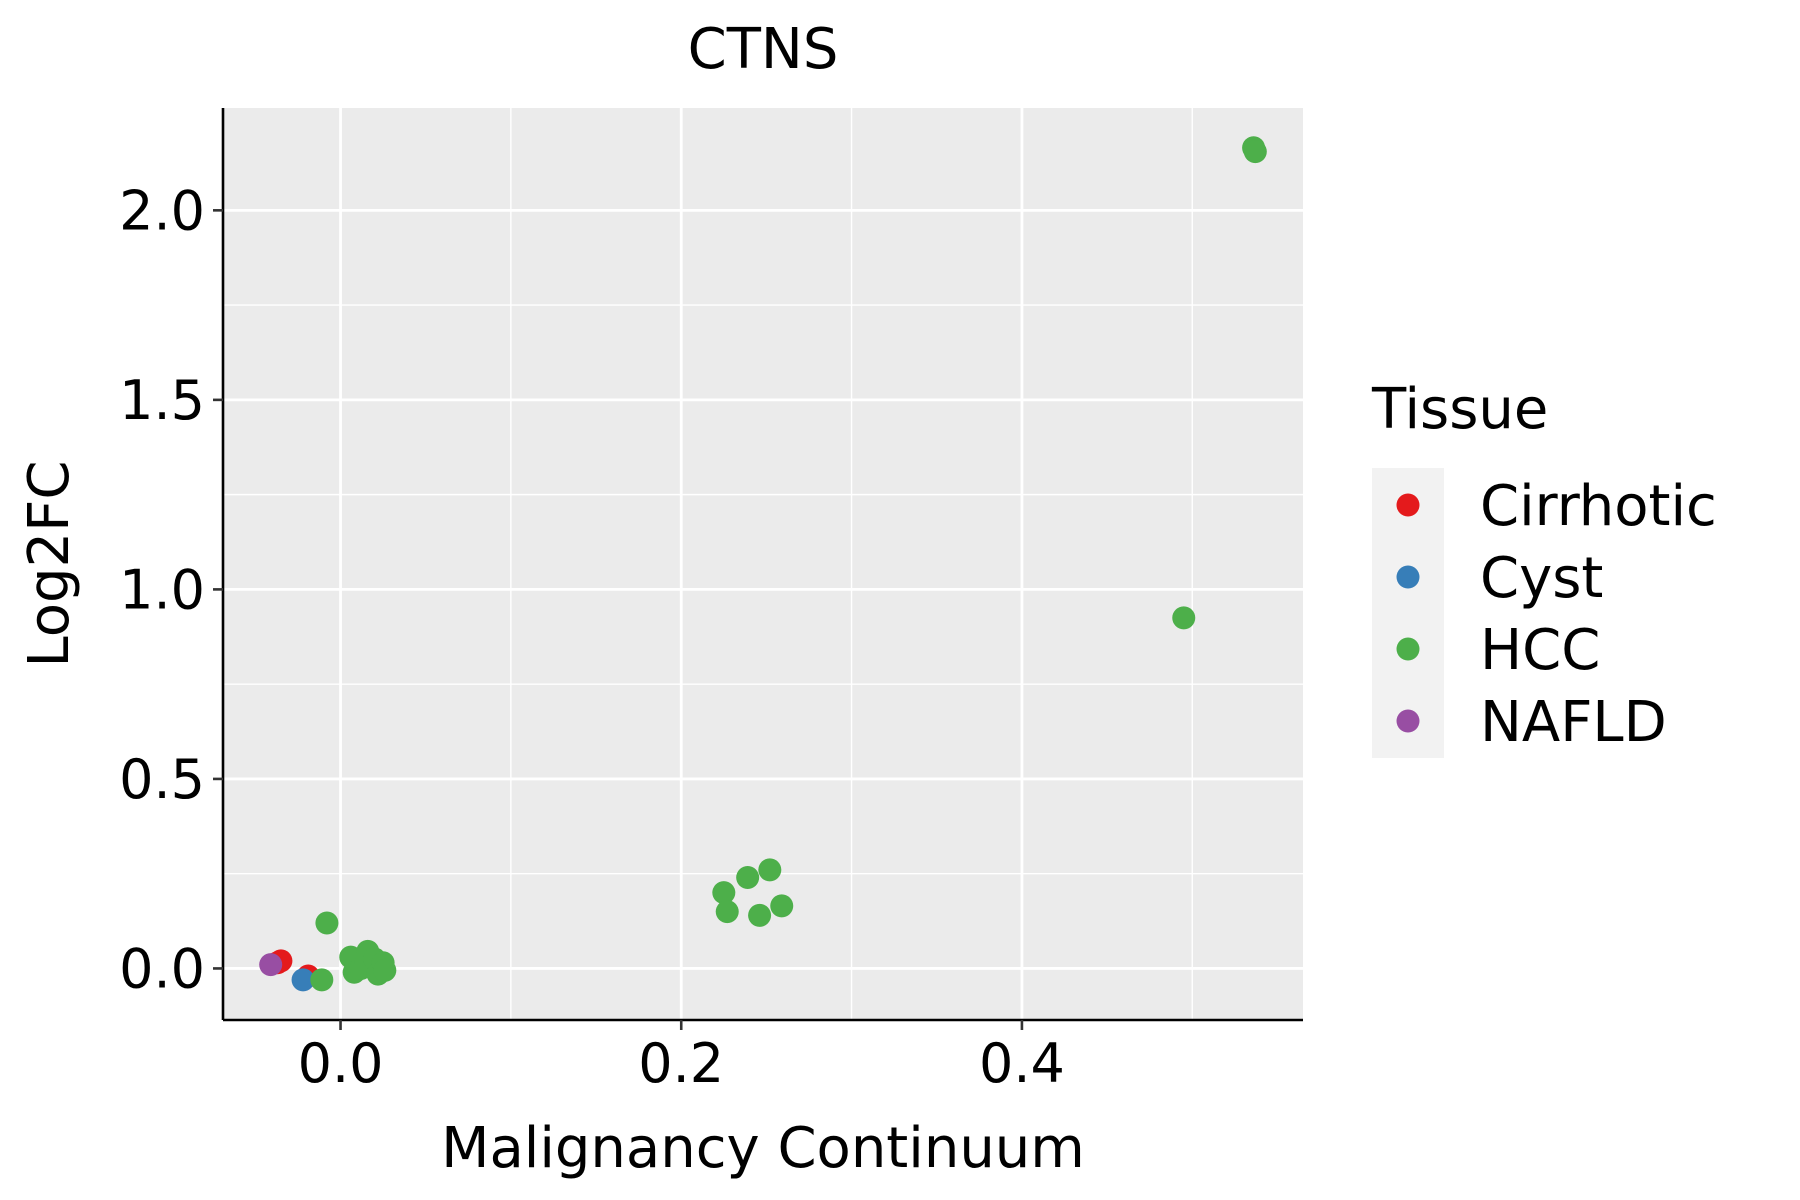  What do you see at coordinates (162, 210) in the screenshot?
I see `y-tick-label: 2.0` at bounding box center [162, 210].